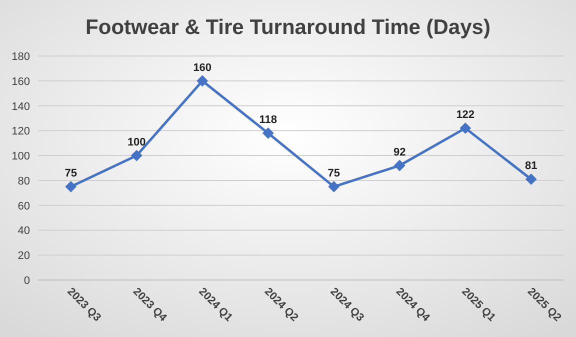 This screenshot has height=337, width=576. I want to click on y-tick-label: 0, so click(27, 281).